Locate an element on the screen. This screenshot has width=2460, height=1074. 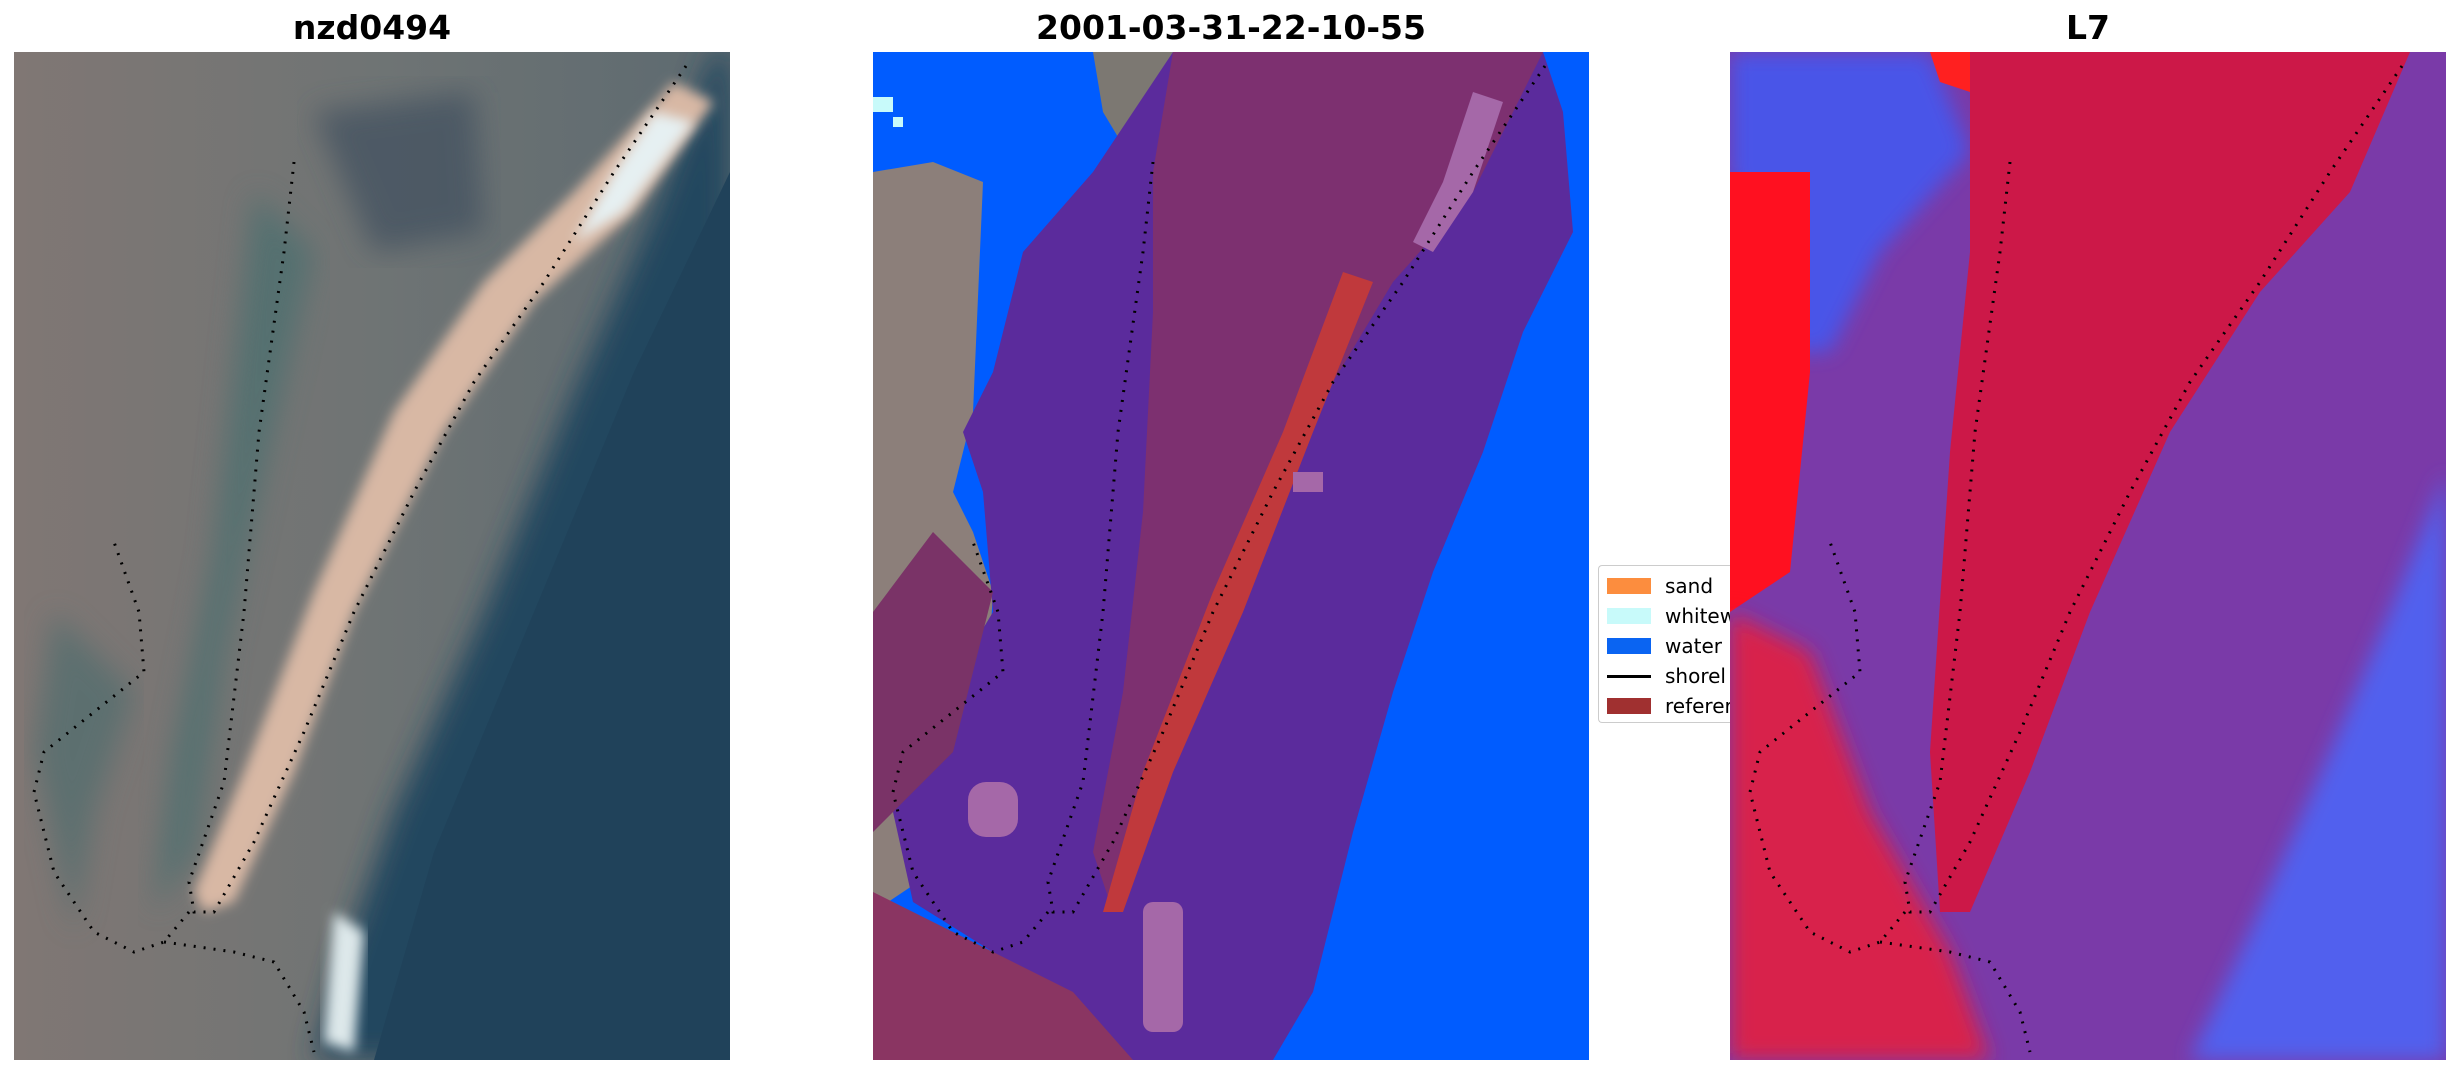
legend-item-whitewater: whitew is located at coordinates (1668, 616).